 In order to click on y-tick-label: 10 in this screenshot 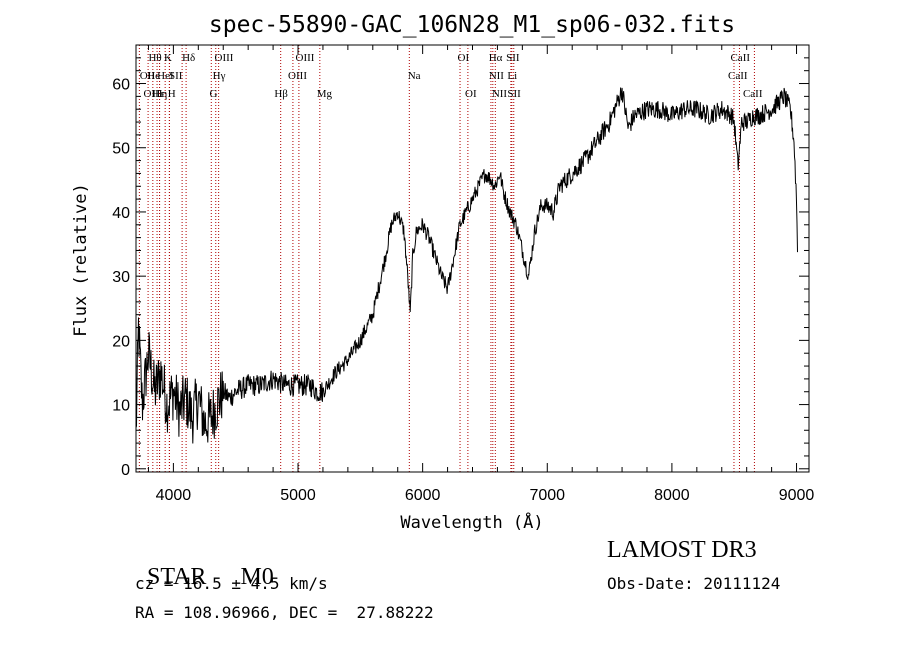, I will do `click(121, 406)`.